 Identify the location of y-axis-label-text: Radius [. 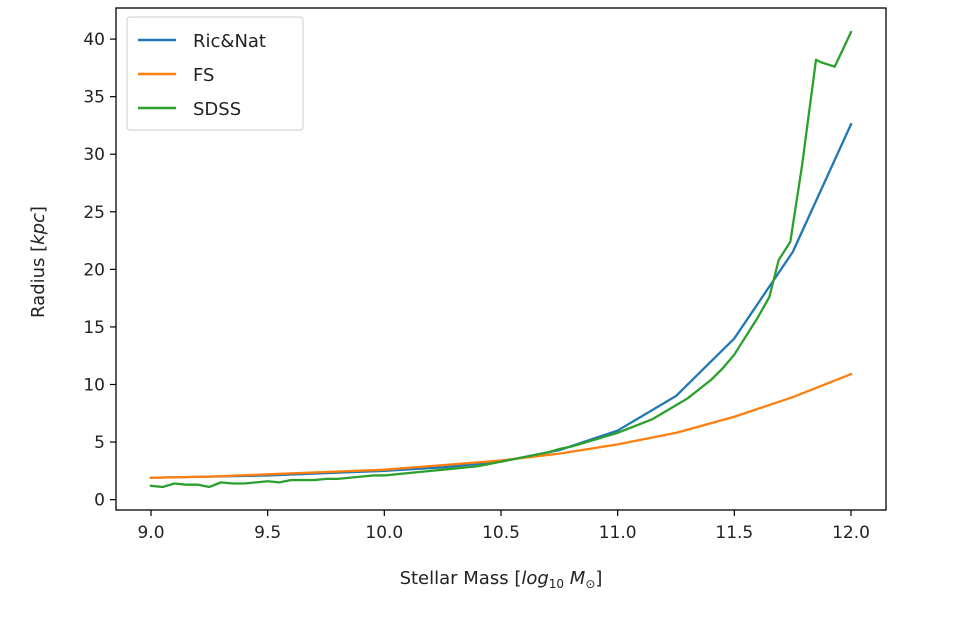
(38, 281).